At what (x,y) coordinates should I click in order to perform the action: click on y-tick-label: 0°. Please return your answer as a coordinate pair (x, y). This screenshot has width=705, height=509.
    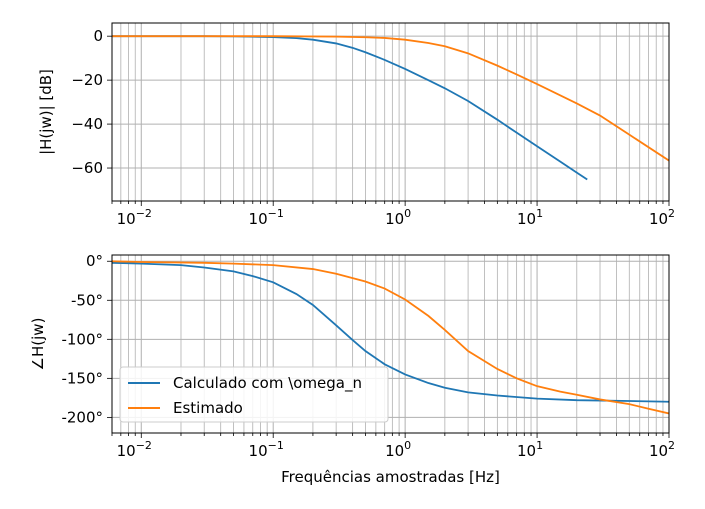
    Looking at the image, I should click on (94, 261).